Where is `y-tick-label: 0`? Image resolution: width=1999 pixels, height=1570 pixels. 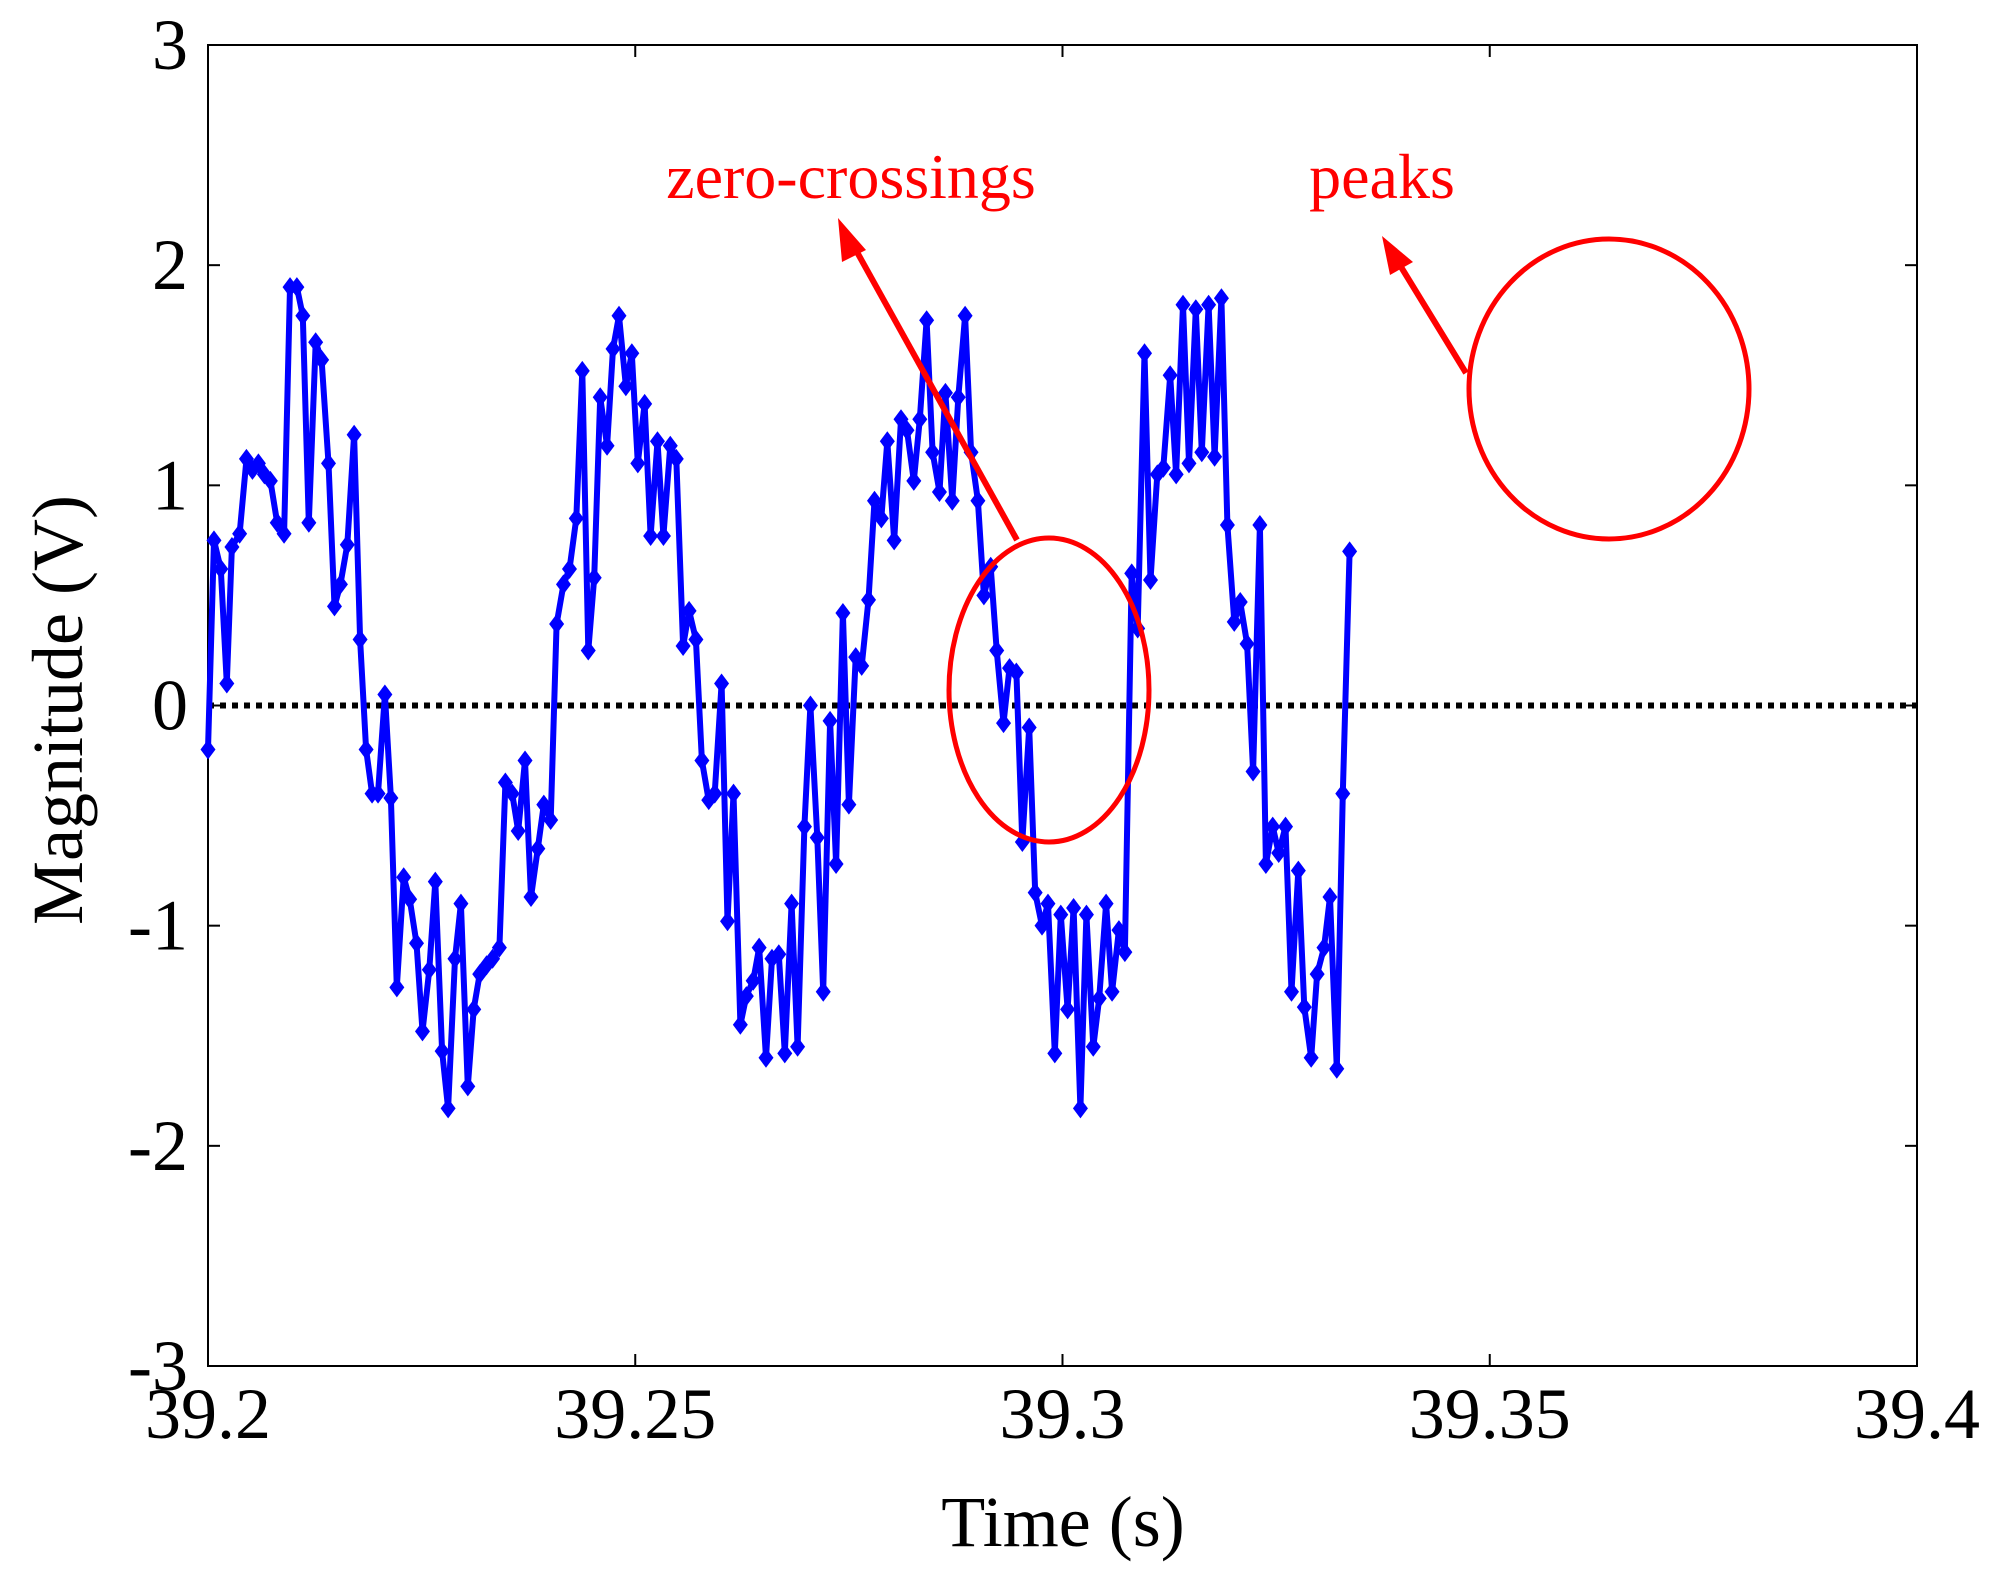 y-tick-label: 0 is located at coordinates (170, 706).